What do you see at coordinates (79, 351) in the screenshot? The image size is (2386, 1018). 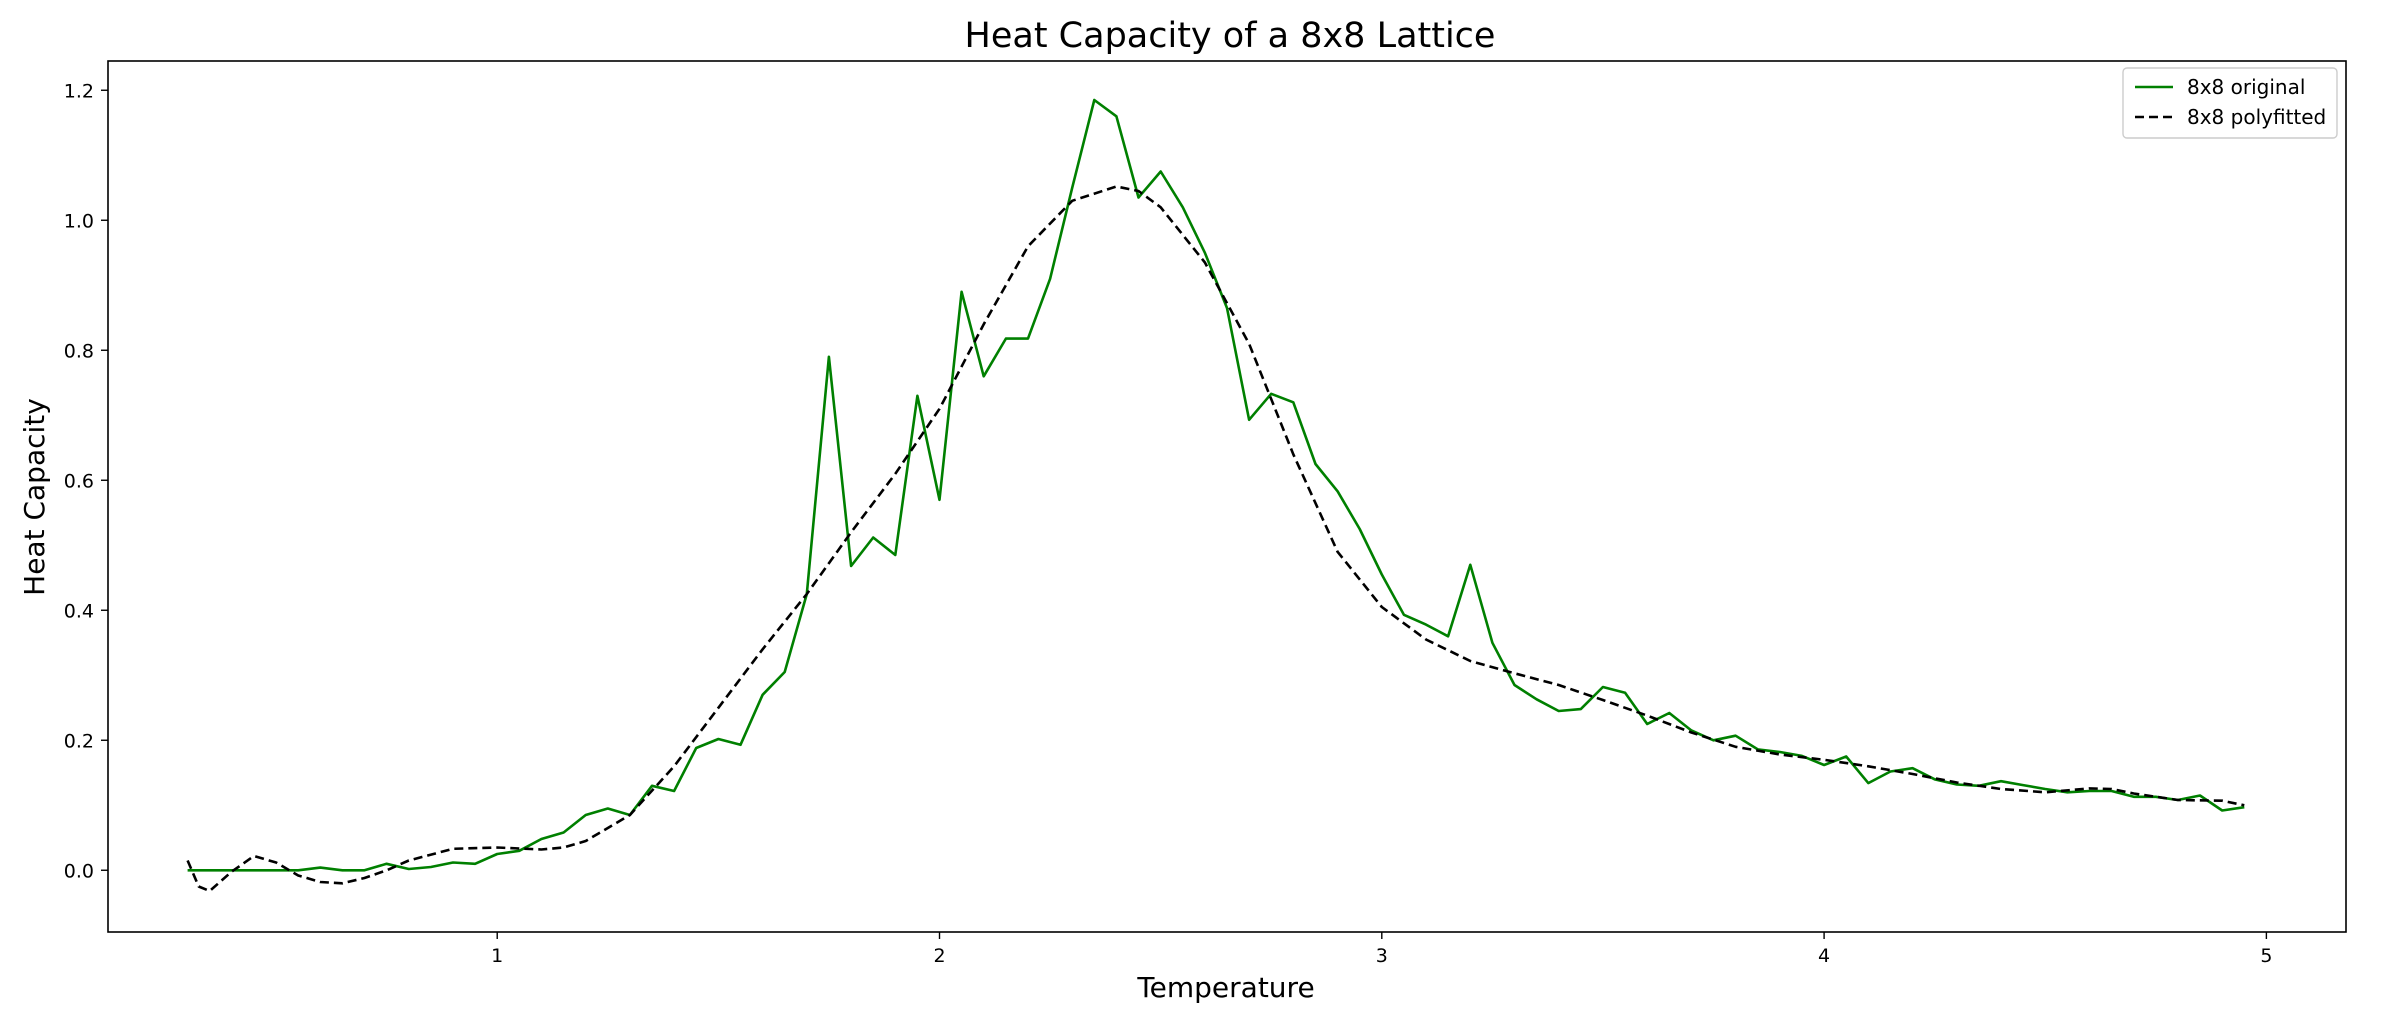 I see `y-tick-label: 0.8` at bounding box center [79, 351].